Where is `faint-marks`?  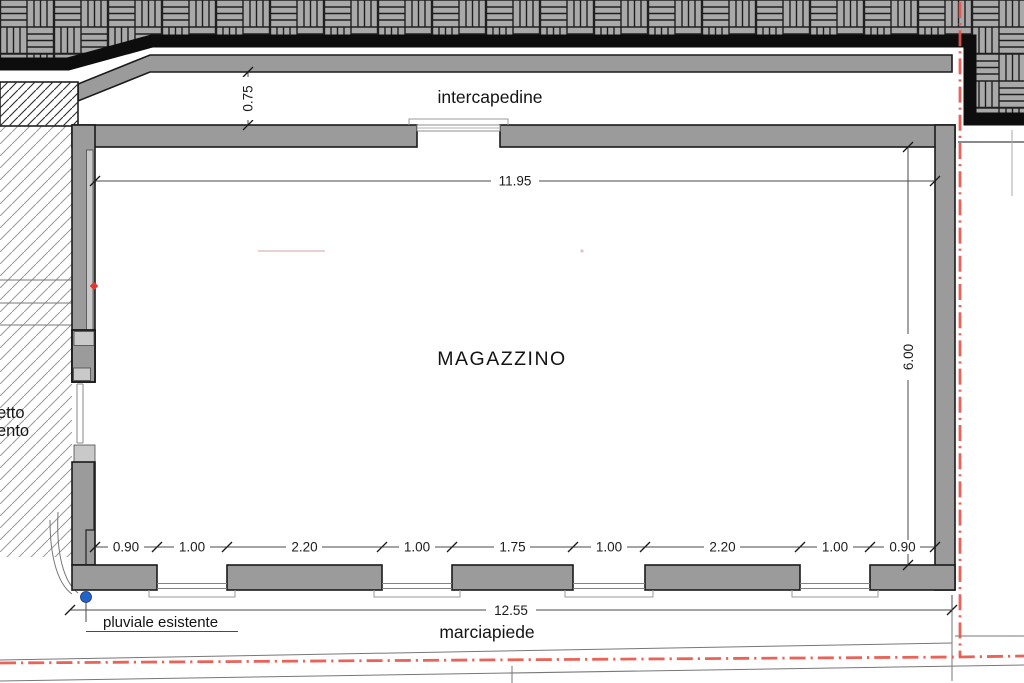
faint-marks is located at coordinates (421, 251).